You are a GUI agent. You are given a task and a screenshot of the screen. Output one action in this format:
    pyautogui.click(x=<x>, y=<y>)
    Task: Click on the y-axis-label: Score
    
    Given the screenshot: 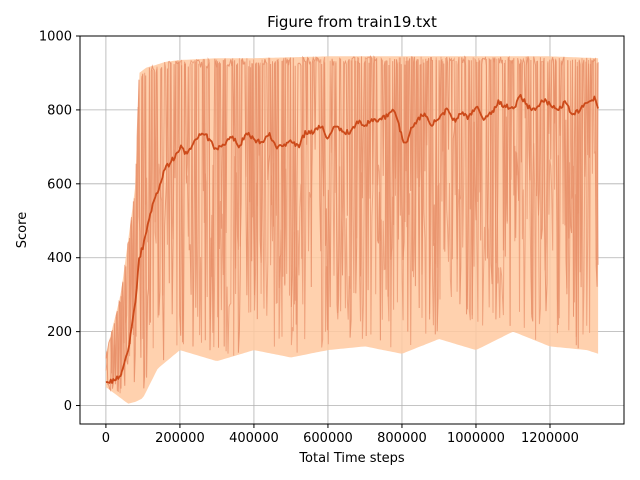 What is the action you would take?
    pyautogui.click(x=22, y=230)
    